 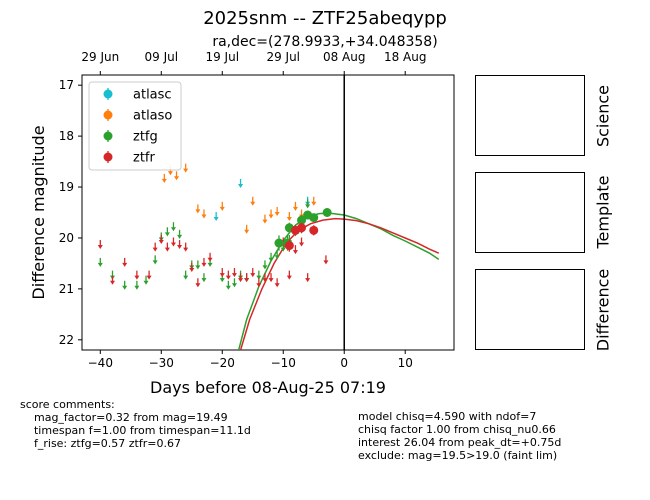 I want to click on legend-label-atlaso: atlaso, so click(x=152, y=116).